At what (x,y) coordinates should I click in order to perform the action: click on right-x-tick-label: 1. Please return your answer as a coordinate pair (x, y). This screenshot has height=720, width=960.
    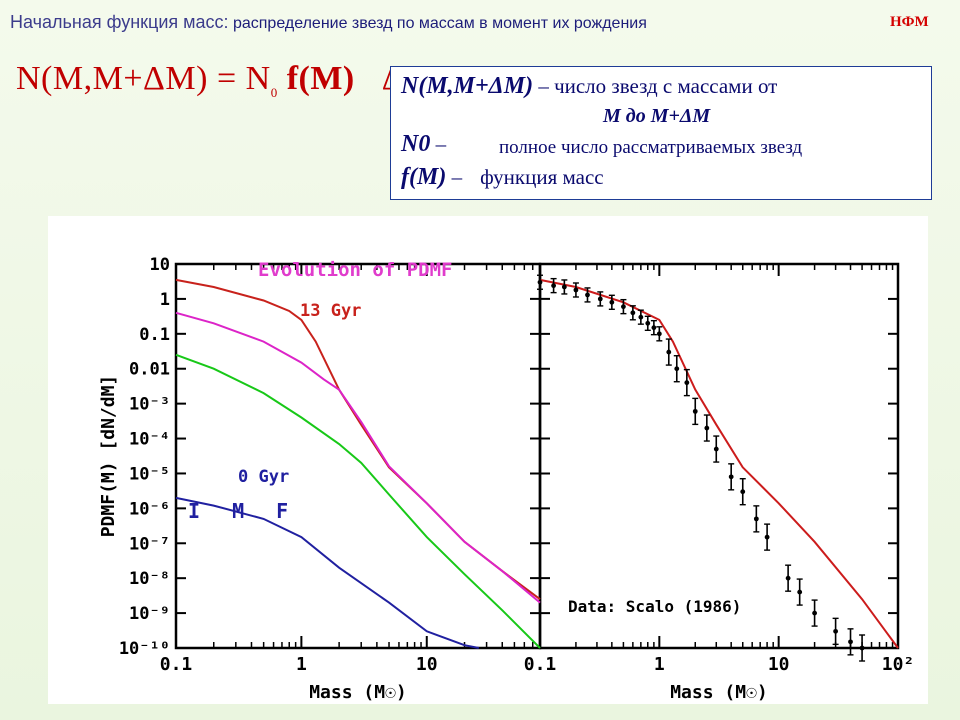
    Looking at the image, I should click on (659, 664).